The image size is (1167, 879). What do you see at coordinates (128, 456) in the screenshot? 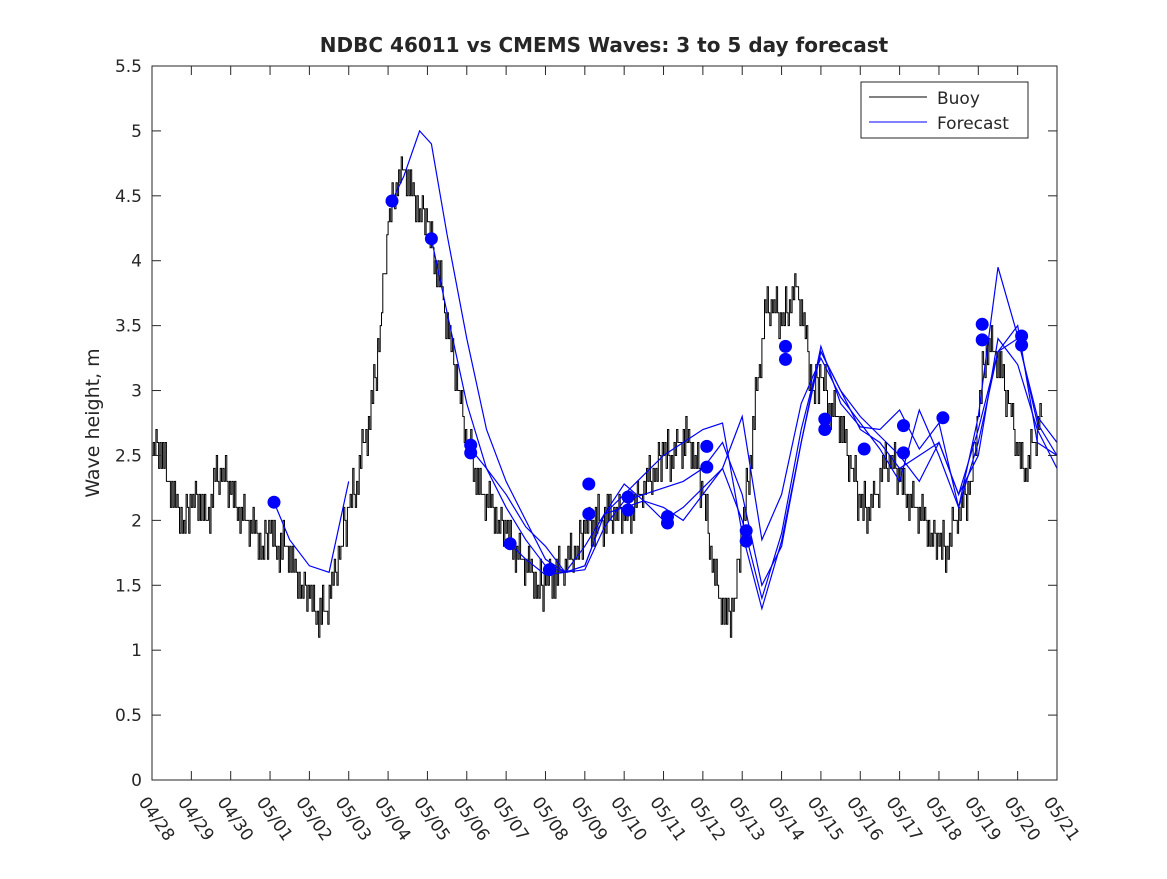
I see `y-tick-label: 2.5` at bounding box center [128, 456].